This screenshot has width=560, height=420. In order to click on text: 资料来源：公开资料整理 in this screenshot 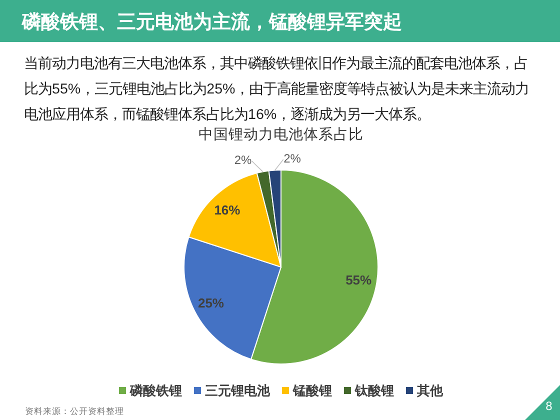, I will do `click(74, 411)`.